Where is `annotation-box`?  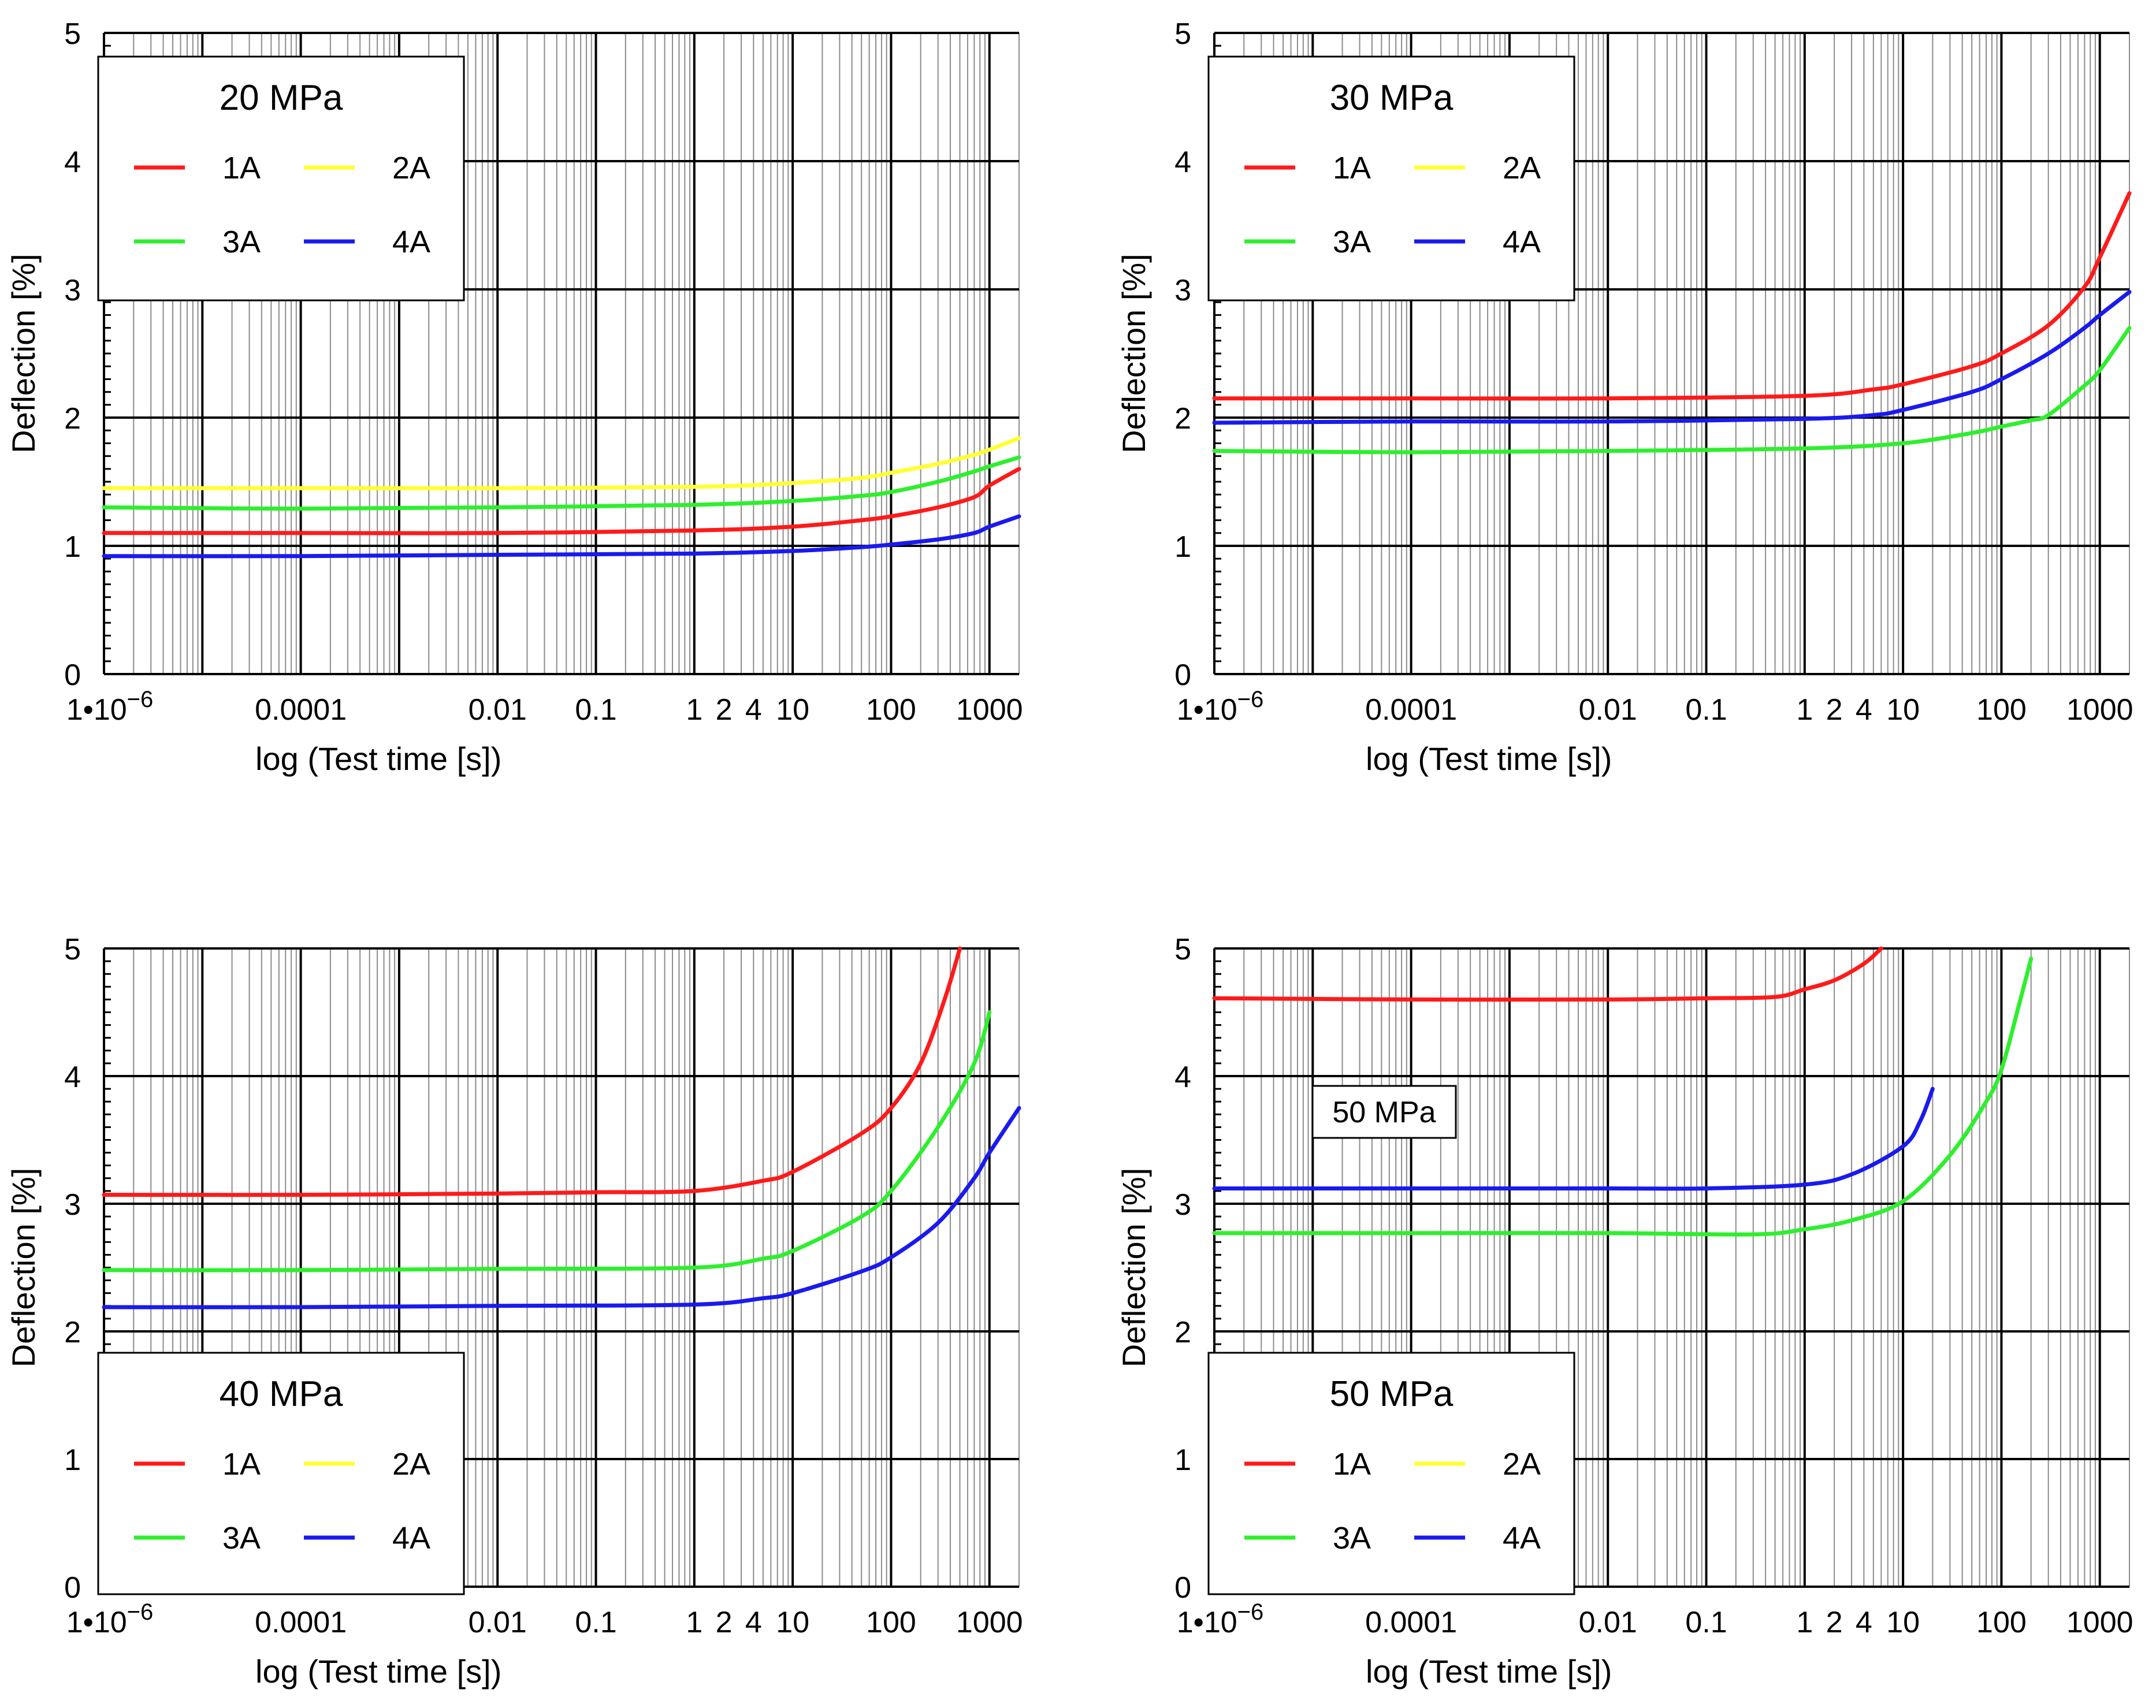
annotation-box is located at coordinates (1384, 1112).